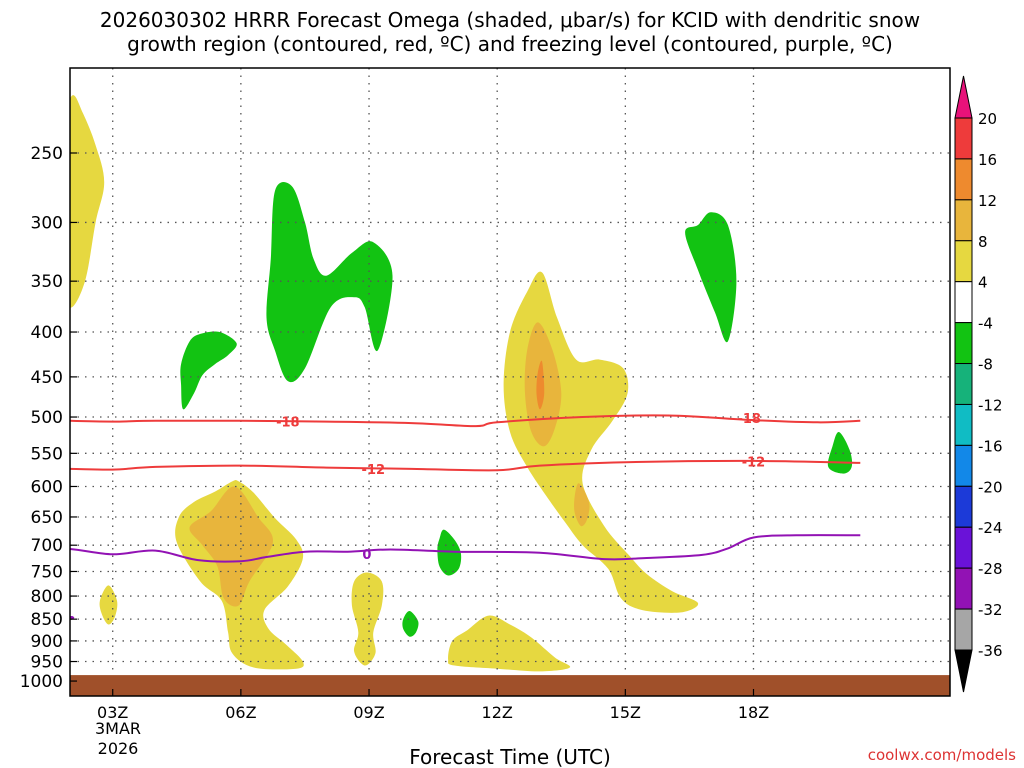  What do you see at coordinates (41, 682) in the screenshot?
I see `y-tick-label-1000: 1000` at bounding box center [41, 682].